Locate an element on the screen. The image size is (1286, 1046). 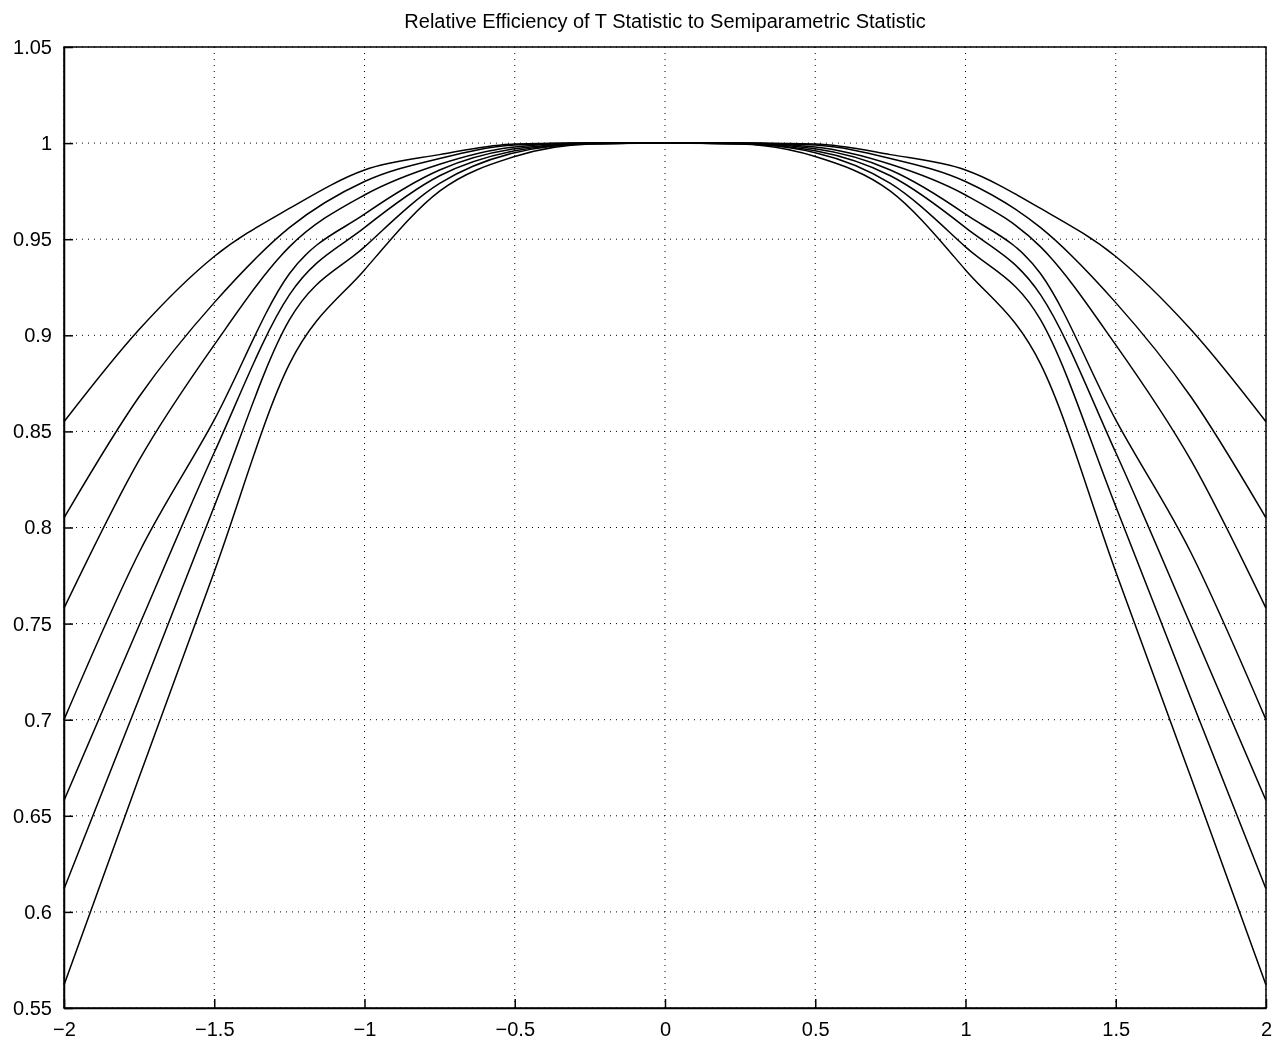
y-tick-label: 0.8 is located at coordinates (38, 527).